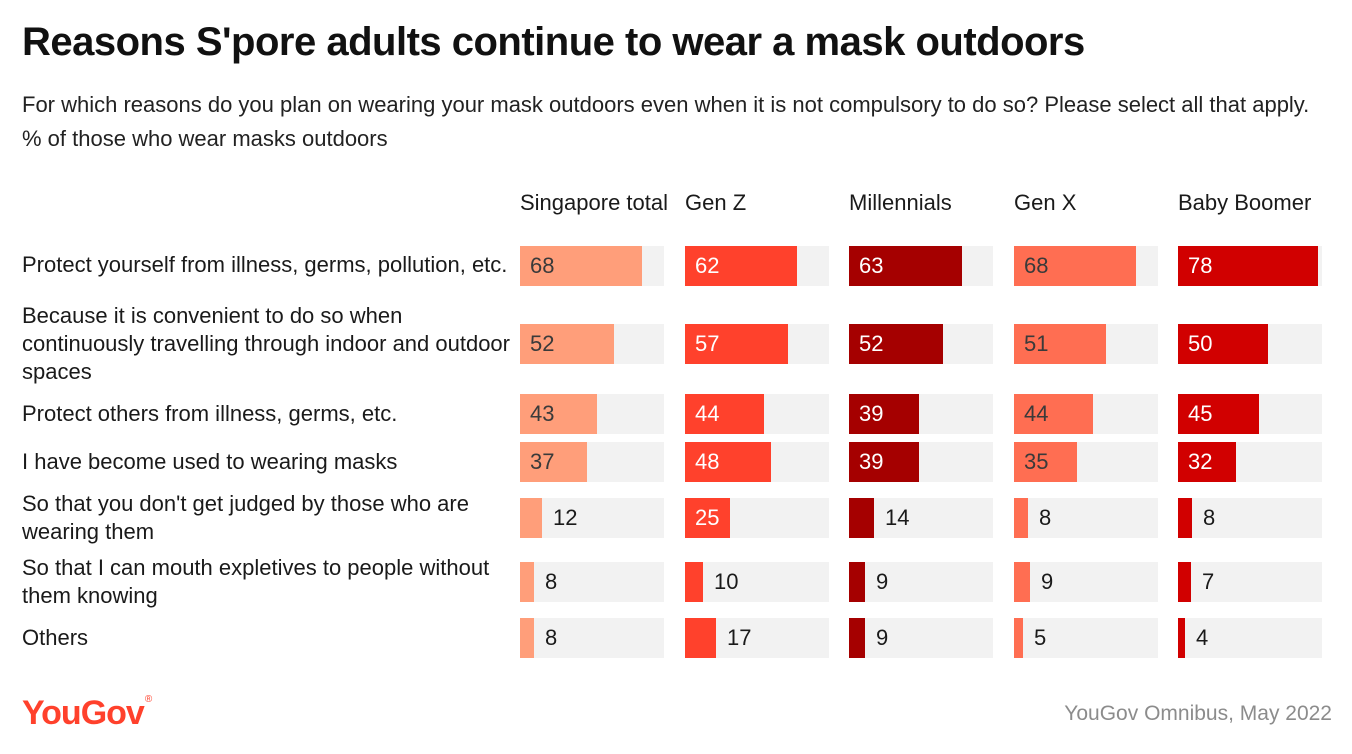 Image resolution: width=1352 pixels, height=754 pixels. What do you see at coordinates (1200, 461) in the screenshot?
I see `value-label: 32` at bounding box center [1200, 461].